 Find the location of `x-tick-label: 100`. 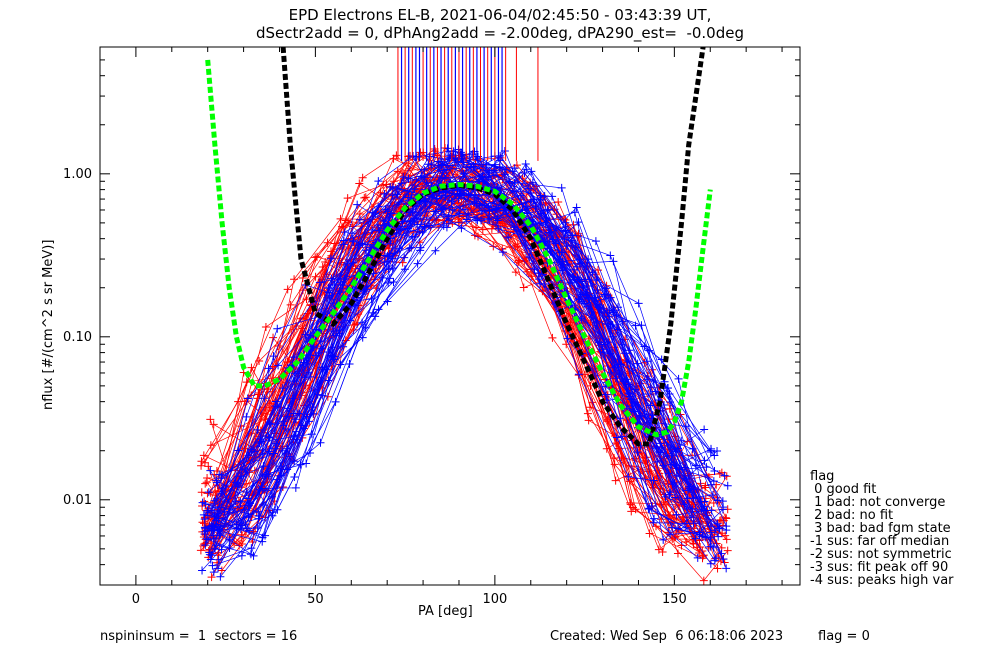

x-tick-label: 100 is located at coordinates (494, 599).